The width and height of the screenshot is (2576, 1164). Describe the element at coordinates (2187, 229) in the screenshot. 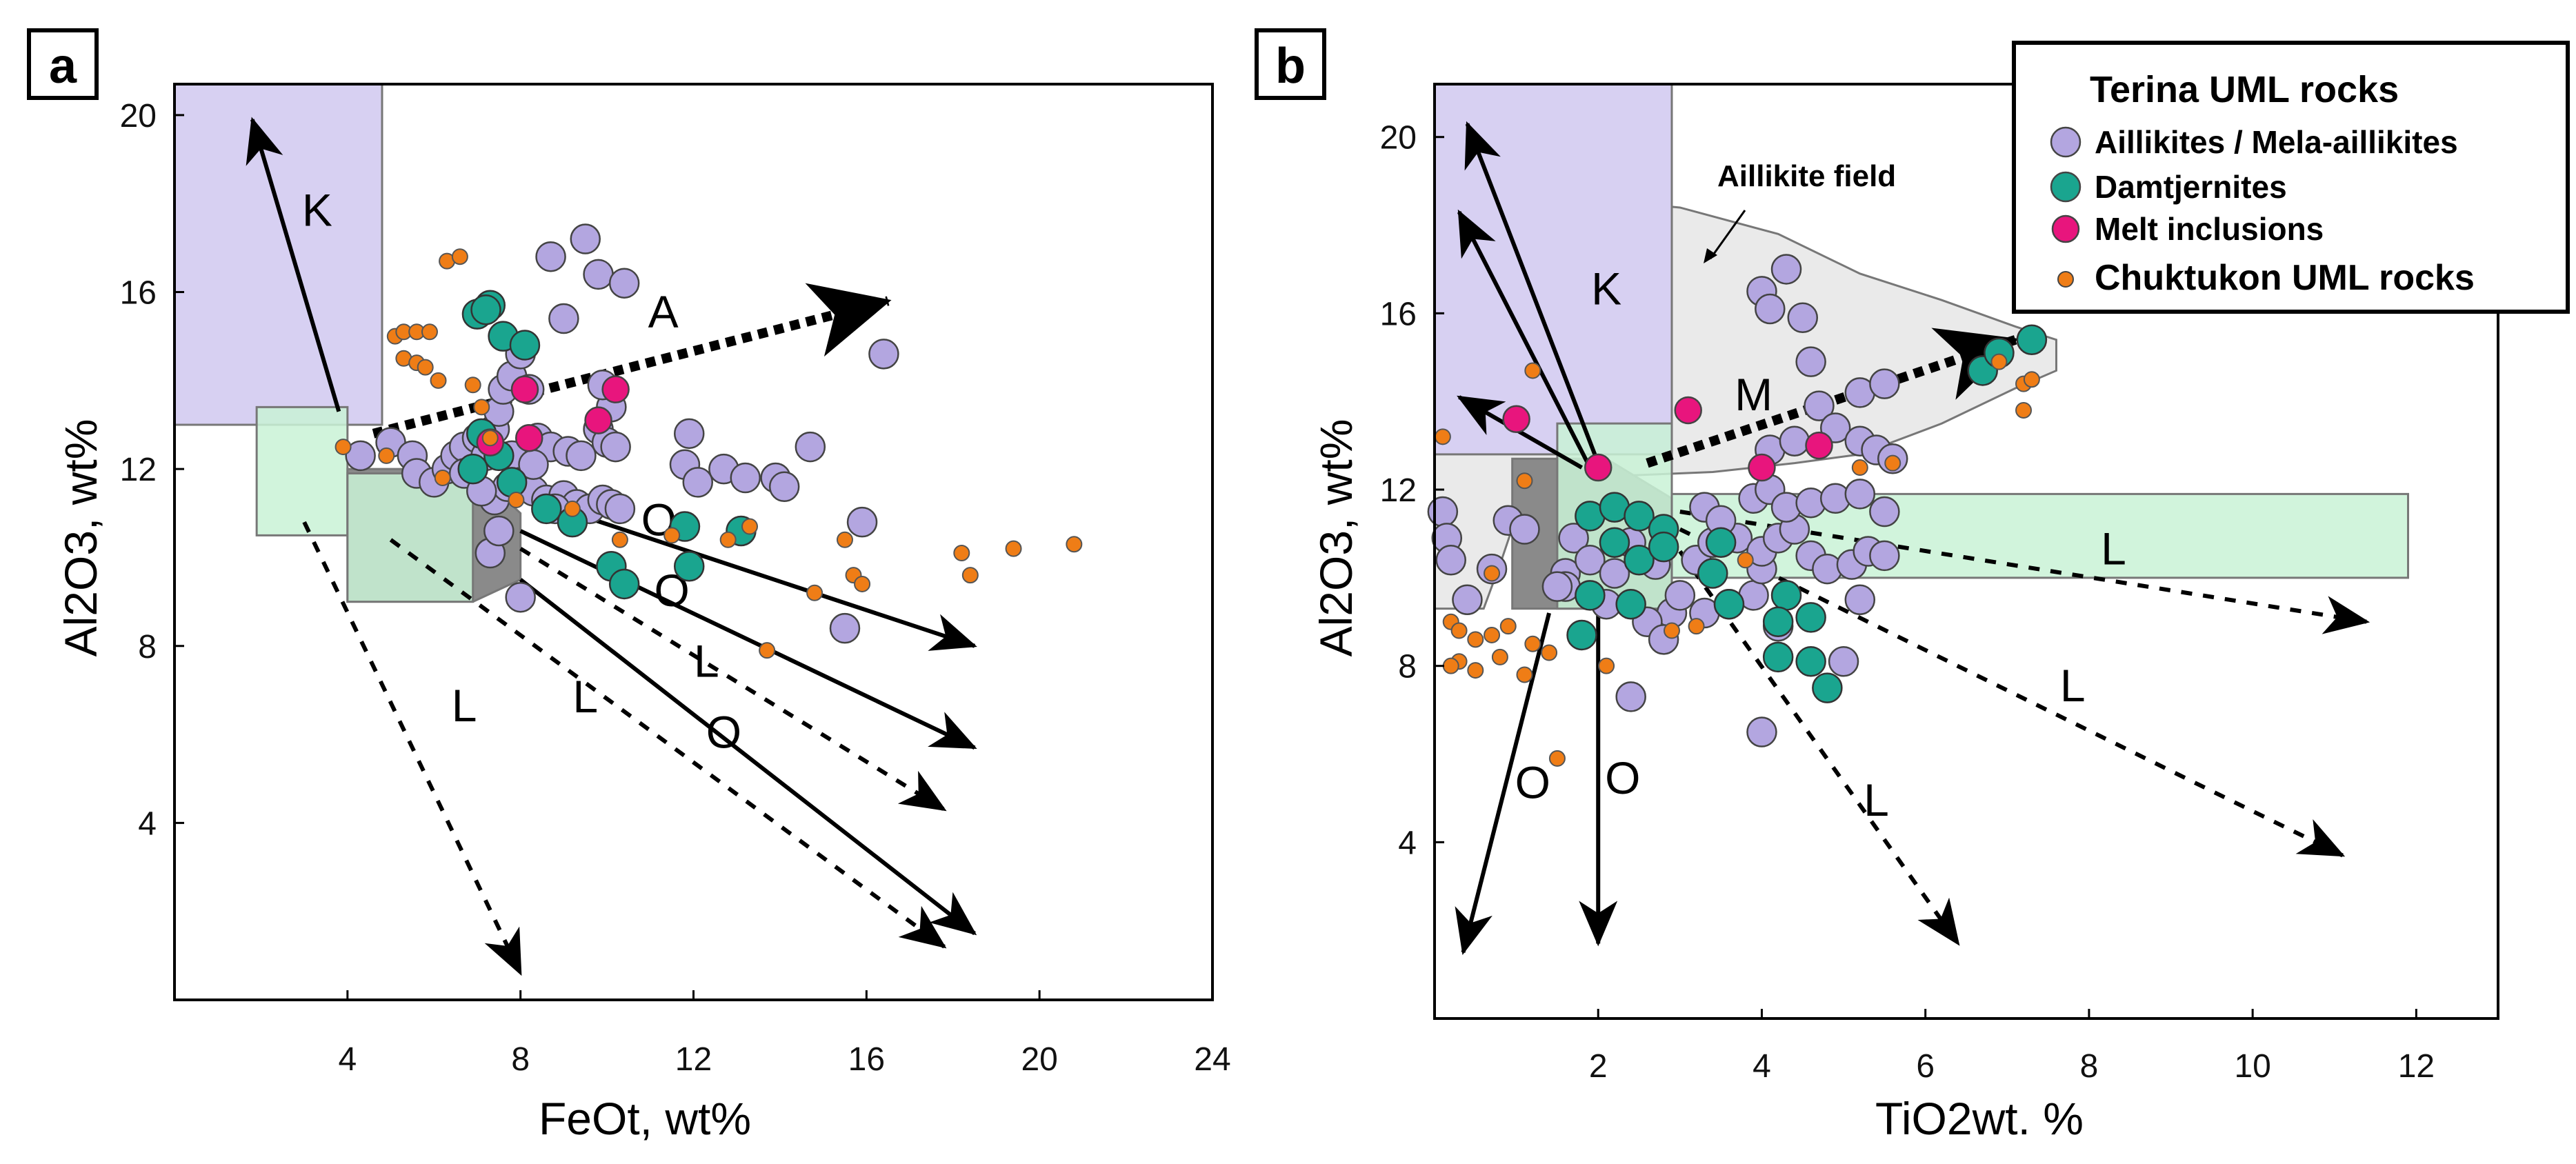

I see `legend-entry-melt: Melt inclusions` at that location.